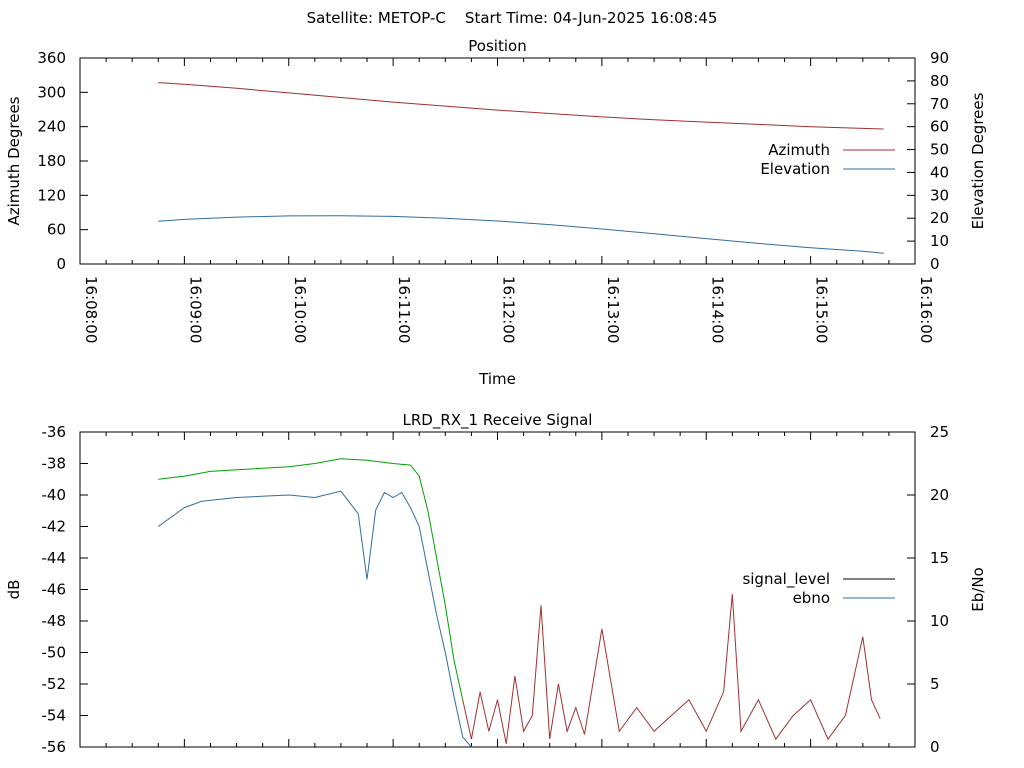 Image resolution: width=1024 pixels, height=768 pixels. I want to click on y2-tick-label: 30, so click(939, 195).